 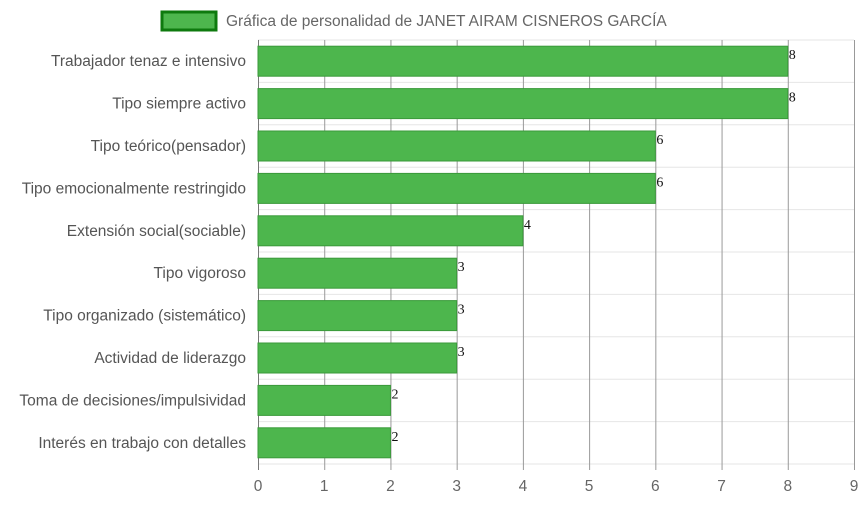 What do you see at coordinates (148, 61) in the screenshot?
I see `category-label: Trabajador tenaz e intensivo` at bounding box center [148, 61].